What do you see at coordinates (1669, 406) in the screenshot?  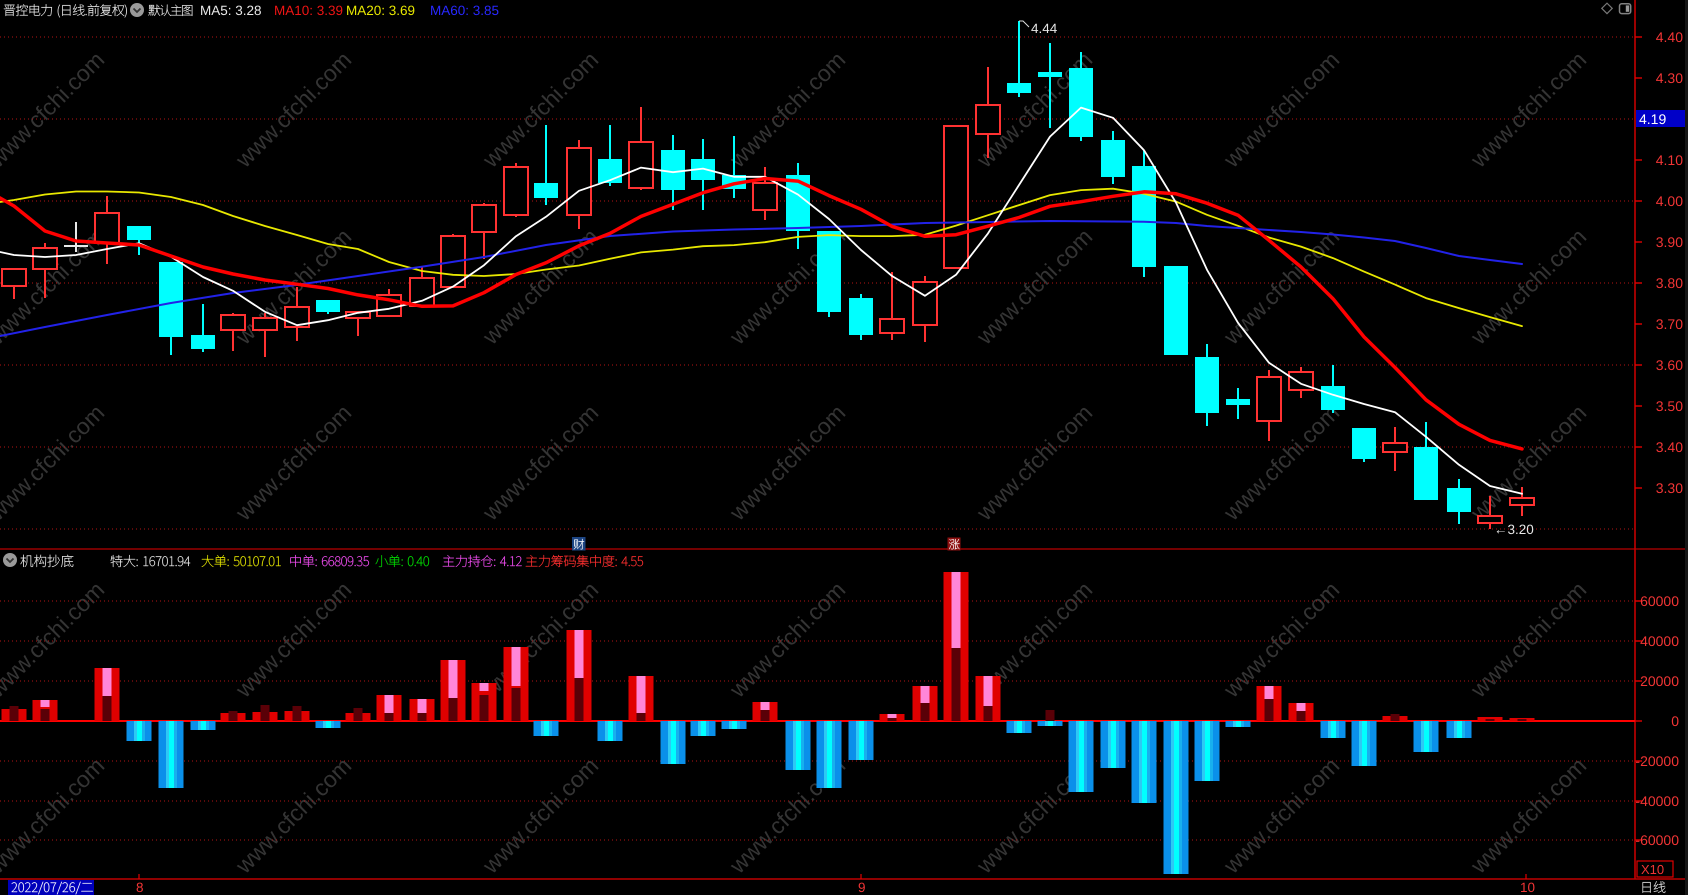 I see `svg-text: 3.50` at bounding box center [1669, 406].